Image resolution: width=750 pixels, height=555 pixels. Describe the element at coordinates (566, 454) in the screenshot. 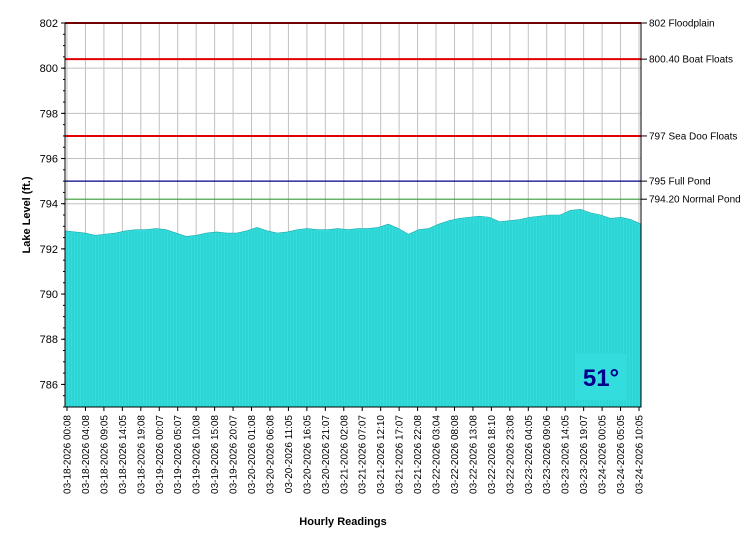

I see `x-tick-label: 03-23-2026 14:05` at that location.